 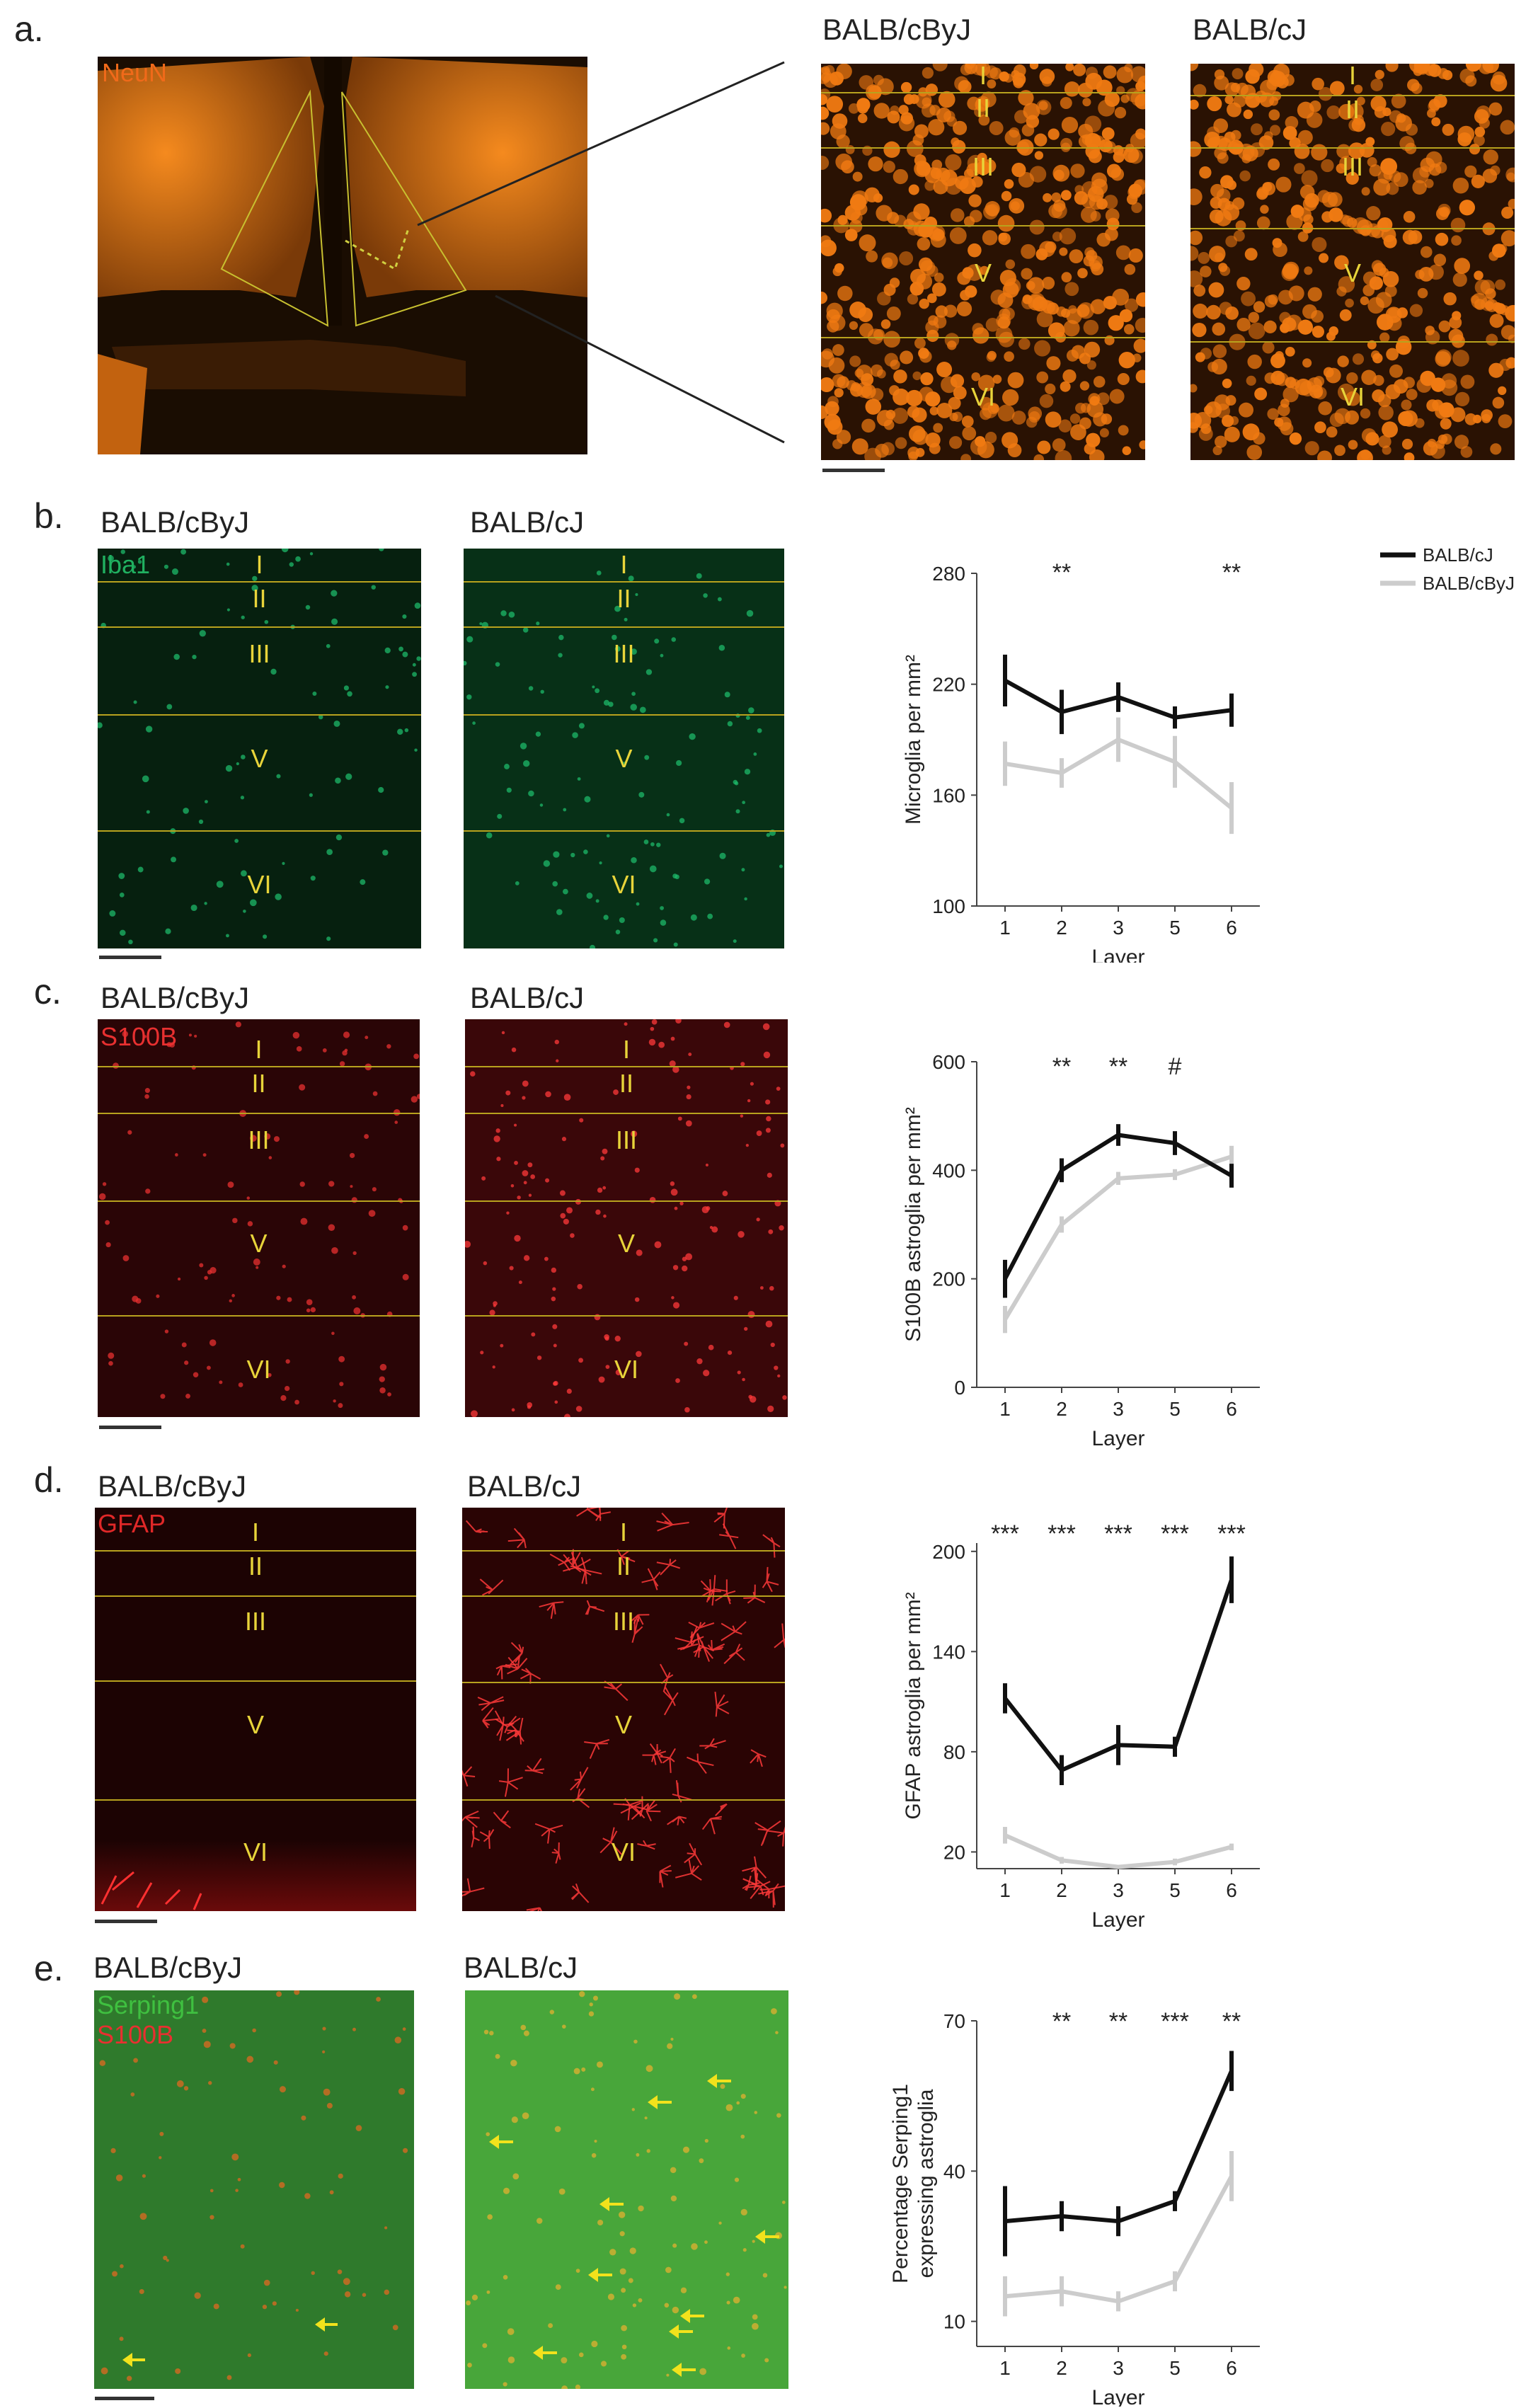 What do you see at coordinates (959, 1388) in the screenshot?
I see `y-tick-label: 0` at bounding box center [959, 1388].